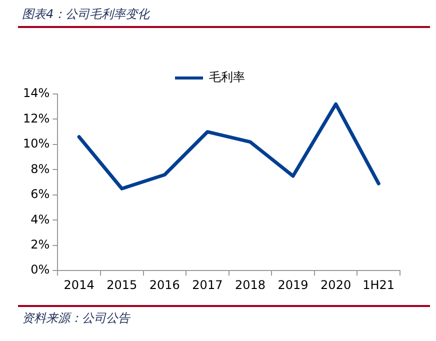  I want to click on y-tick-label: 0%, so click(40, 269).